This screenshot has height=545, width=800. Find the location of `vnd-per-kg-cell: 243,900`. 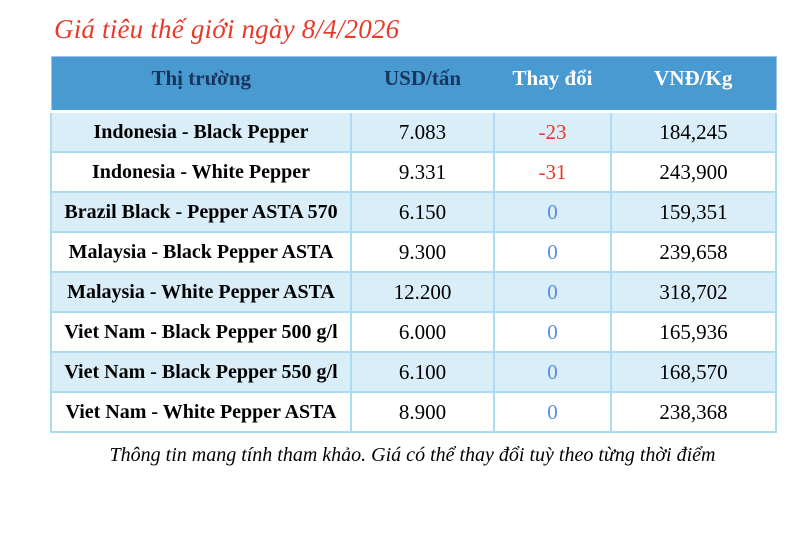

vnd-per-kg-cell: 243,900 is located at coordinates (693, 171).